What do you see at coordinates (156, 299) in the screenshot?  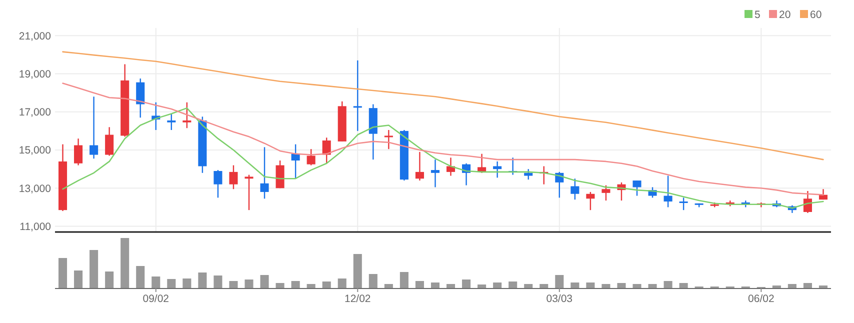 I see `x-tick-label: 09/02` at bounding box center [156, 299].